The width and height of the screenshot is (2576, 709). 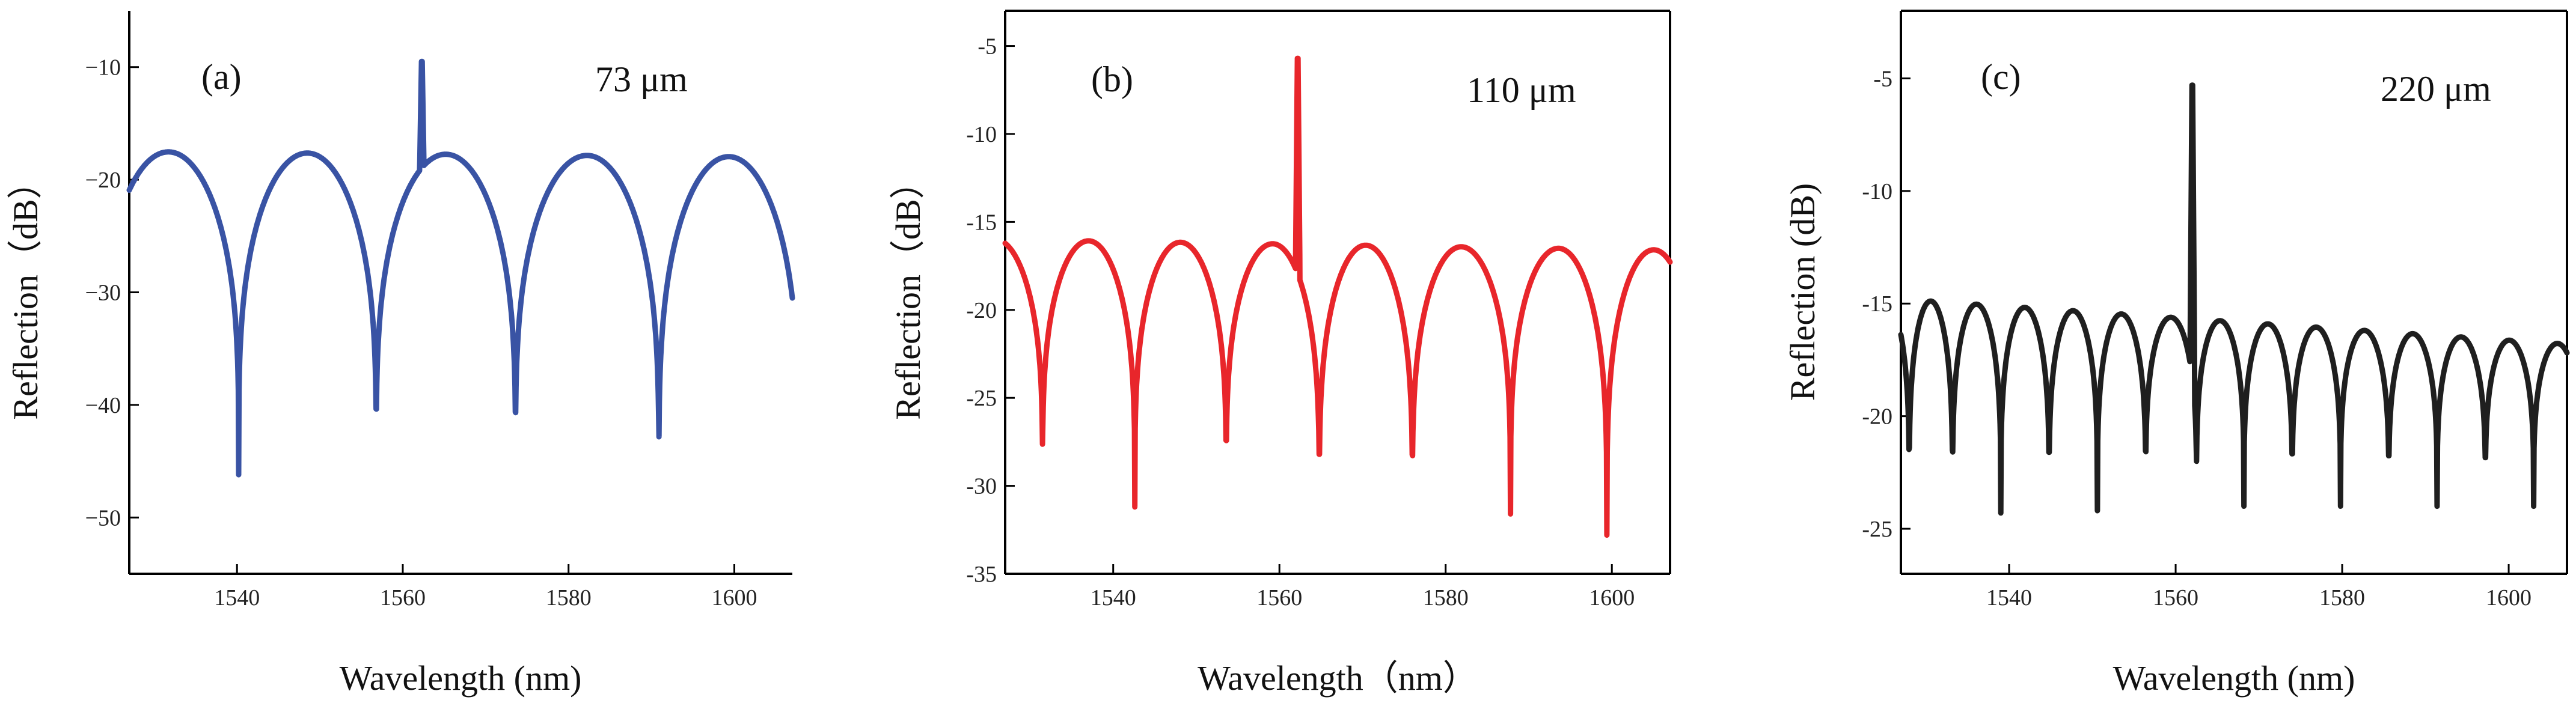 What do you see at coordinates (485, 587) in the screenshot?
I see `panel-a-x-ticks: 1540 1560 1580 1600` at bounding box center [485, 587].